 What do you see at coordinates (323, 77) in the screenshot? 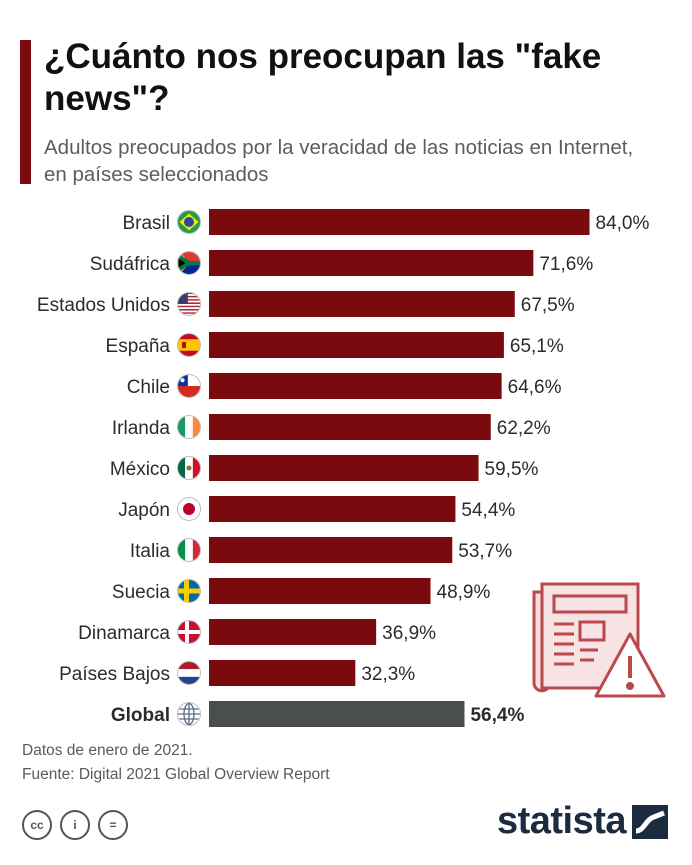
I see `chart-title: ¿Cuánto nos preocupan las "fake news"?` at bounding box center [323, 77].